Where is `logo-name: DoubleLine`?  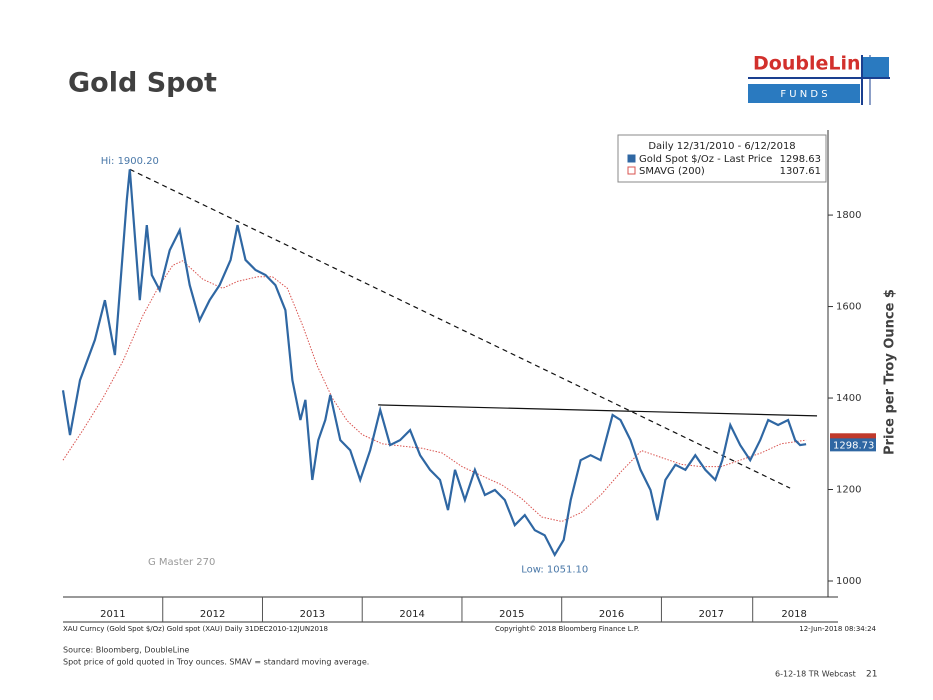 logo-name: DoubleLine is located at coordinates (813, 64).